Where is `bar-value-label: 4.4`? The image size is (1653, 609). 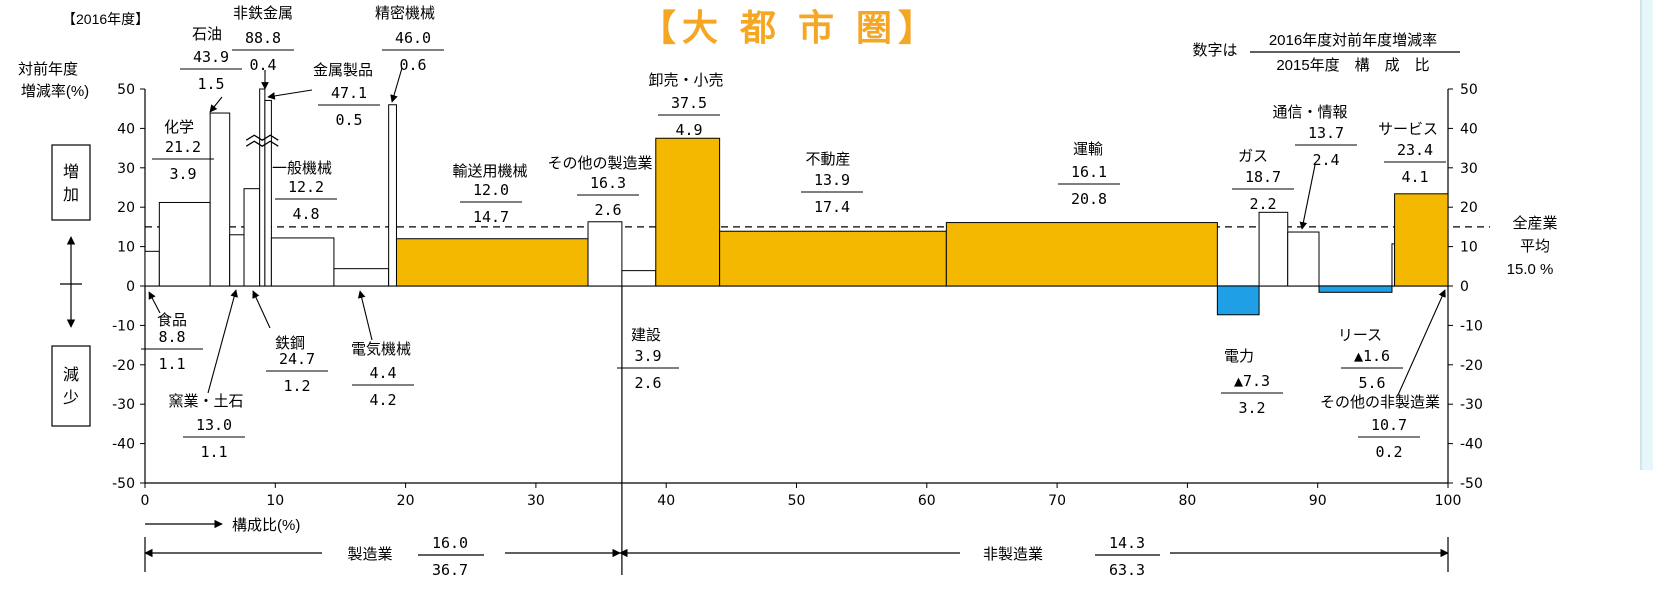 bar-value-label: 4.4 is located at coordinates (382, 373).